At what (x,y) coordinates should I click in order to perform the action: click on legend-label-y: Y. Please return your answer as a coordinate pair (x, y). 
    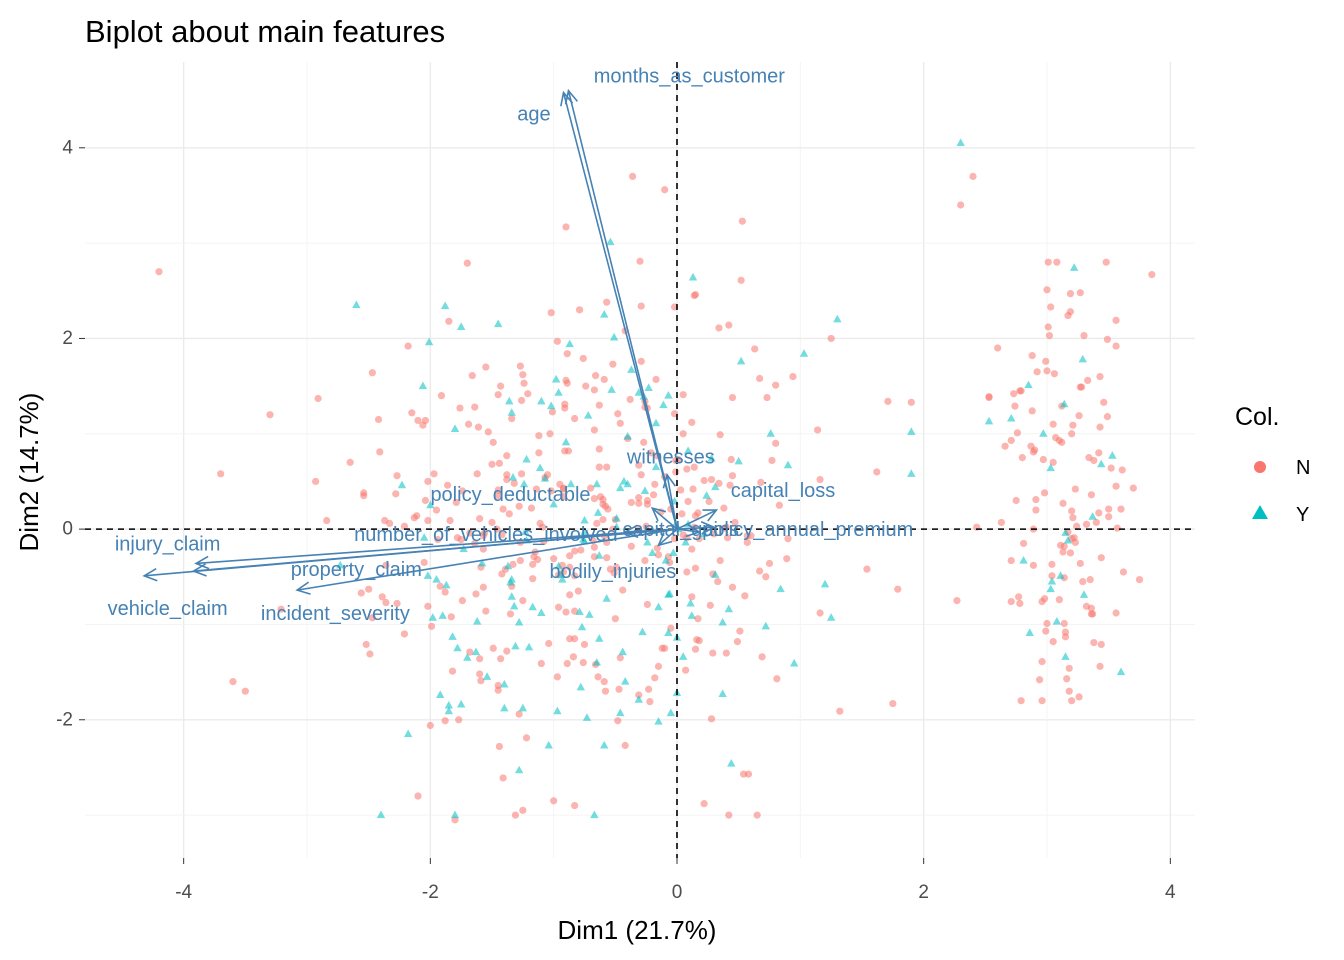
    Looking at the image, I should click on (1302, 515).